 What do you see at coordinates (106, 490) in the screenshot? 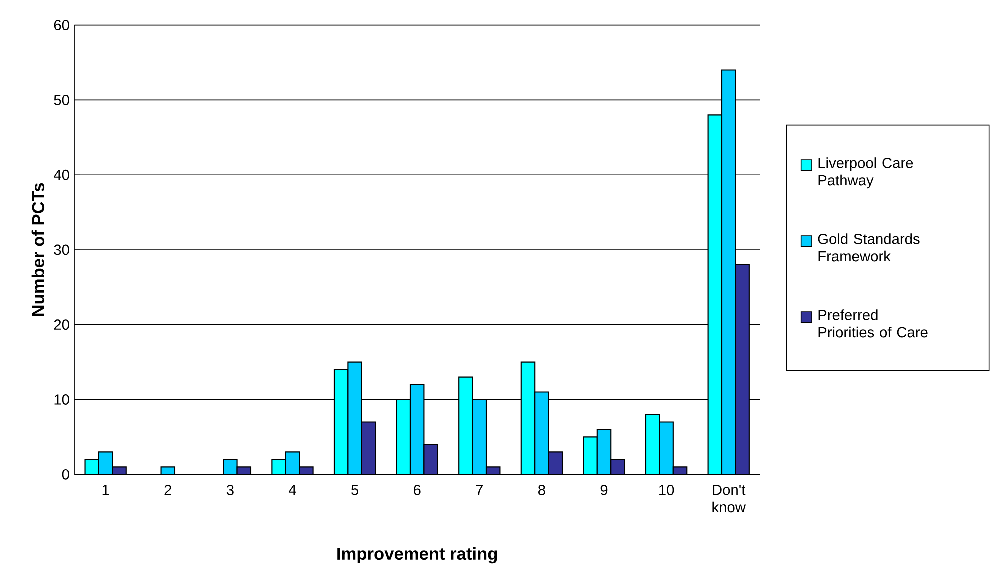
I see `x-tick-label: 1` at bounding box center [106, 490].